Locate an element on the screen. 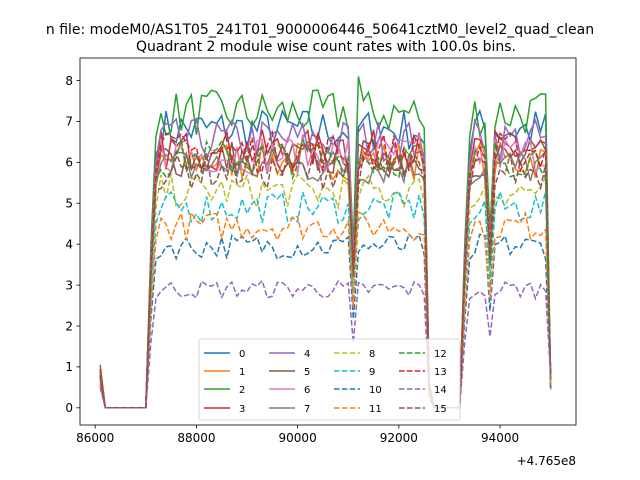 The height and width of the screenshot is (480, 640). legend-label-12: 12 is located at coordinates (440, 354).